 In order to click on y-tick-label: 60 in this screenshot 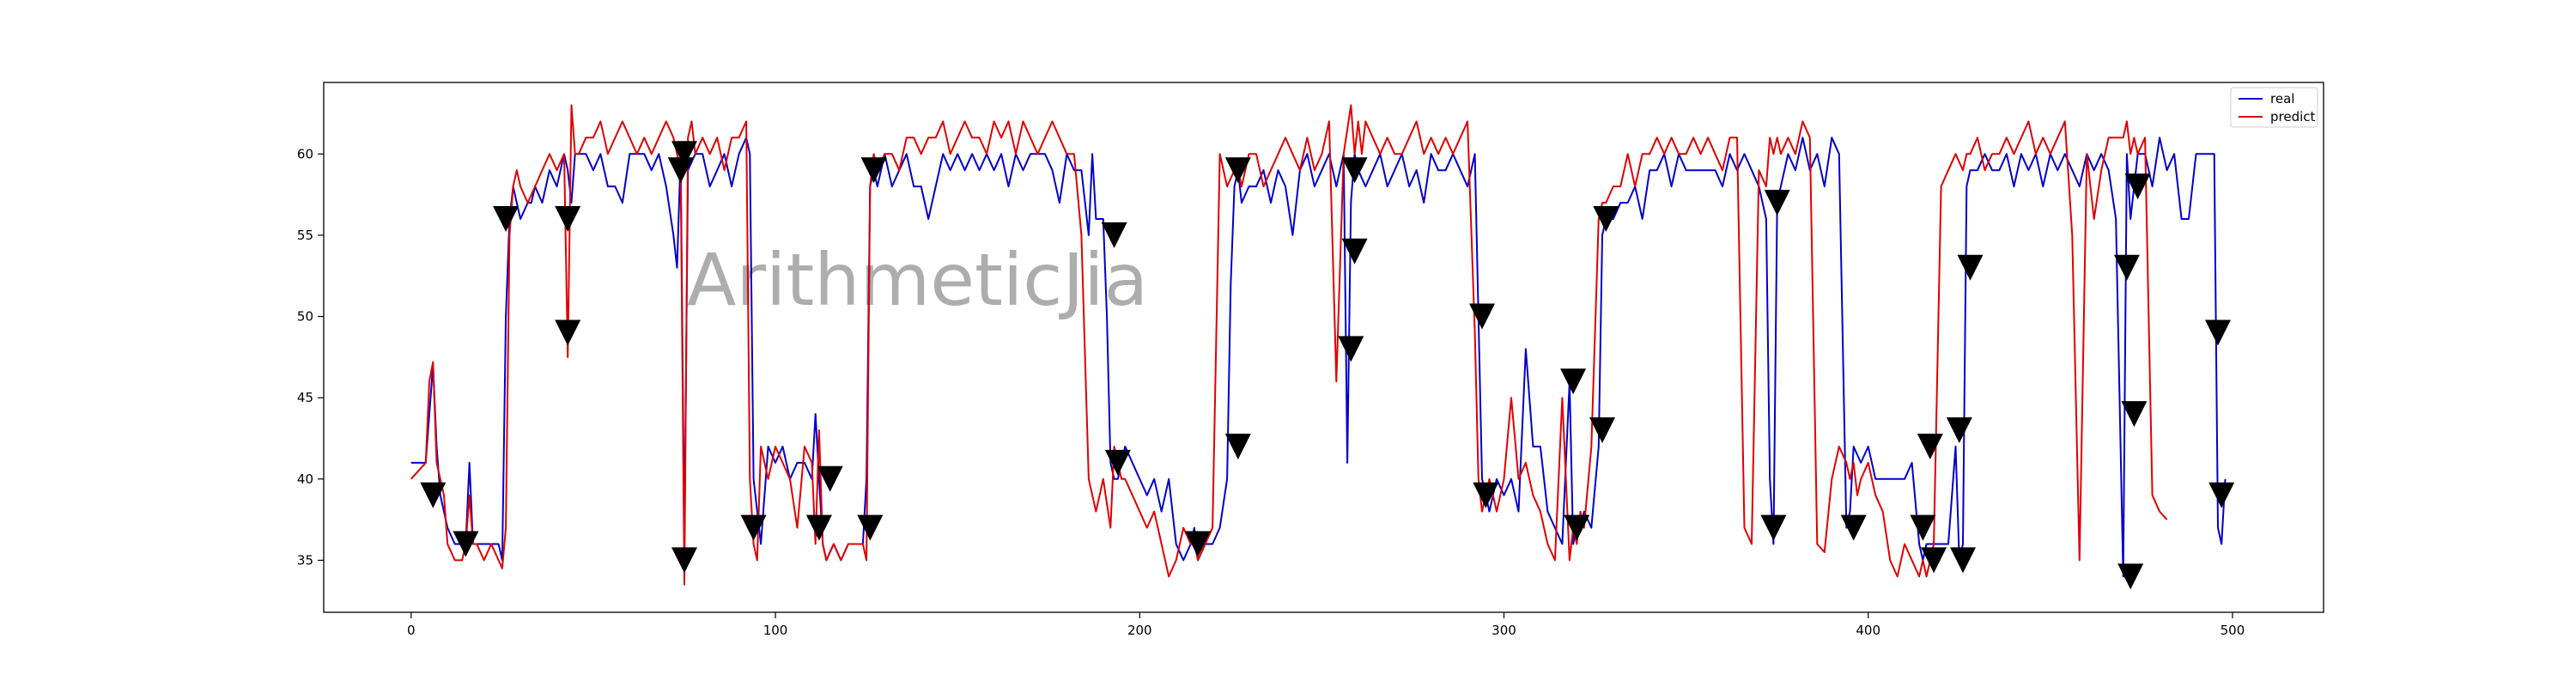, I will do `click(305, 153)`.